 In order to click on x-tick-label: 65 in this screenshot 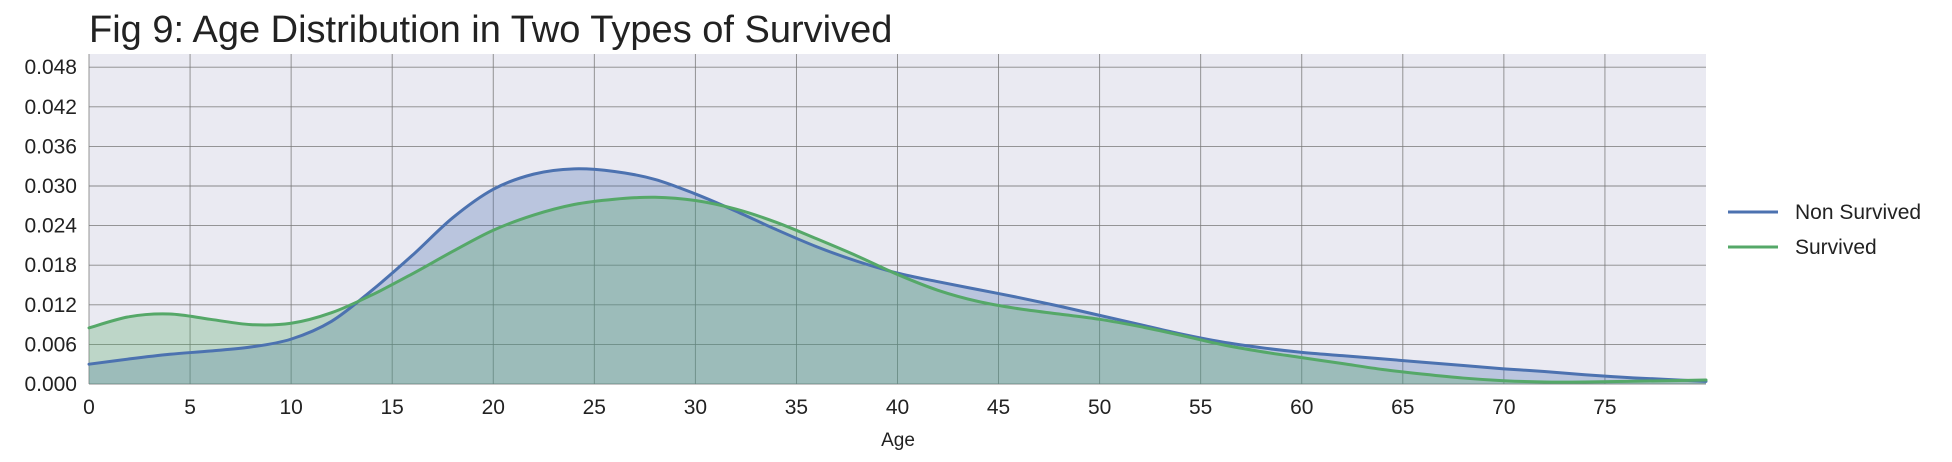, I will do `click(1402, 407)`.